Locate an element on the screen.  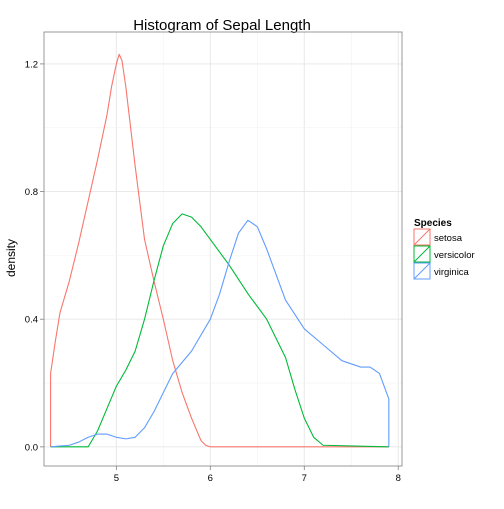
x-tick-label: 5 is located at coordinates (116, 478).